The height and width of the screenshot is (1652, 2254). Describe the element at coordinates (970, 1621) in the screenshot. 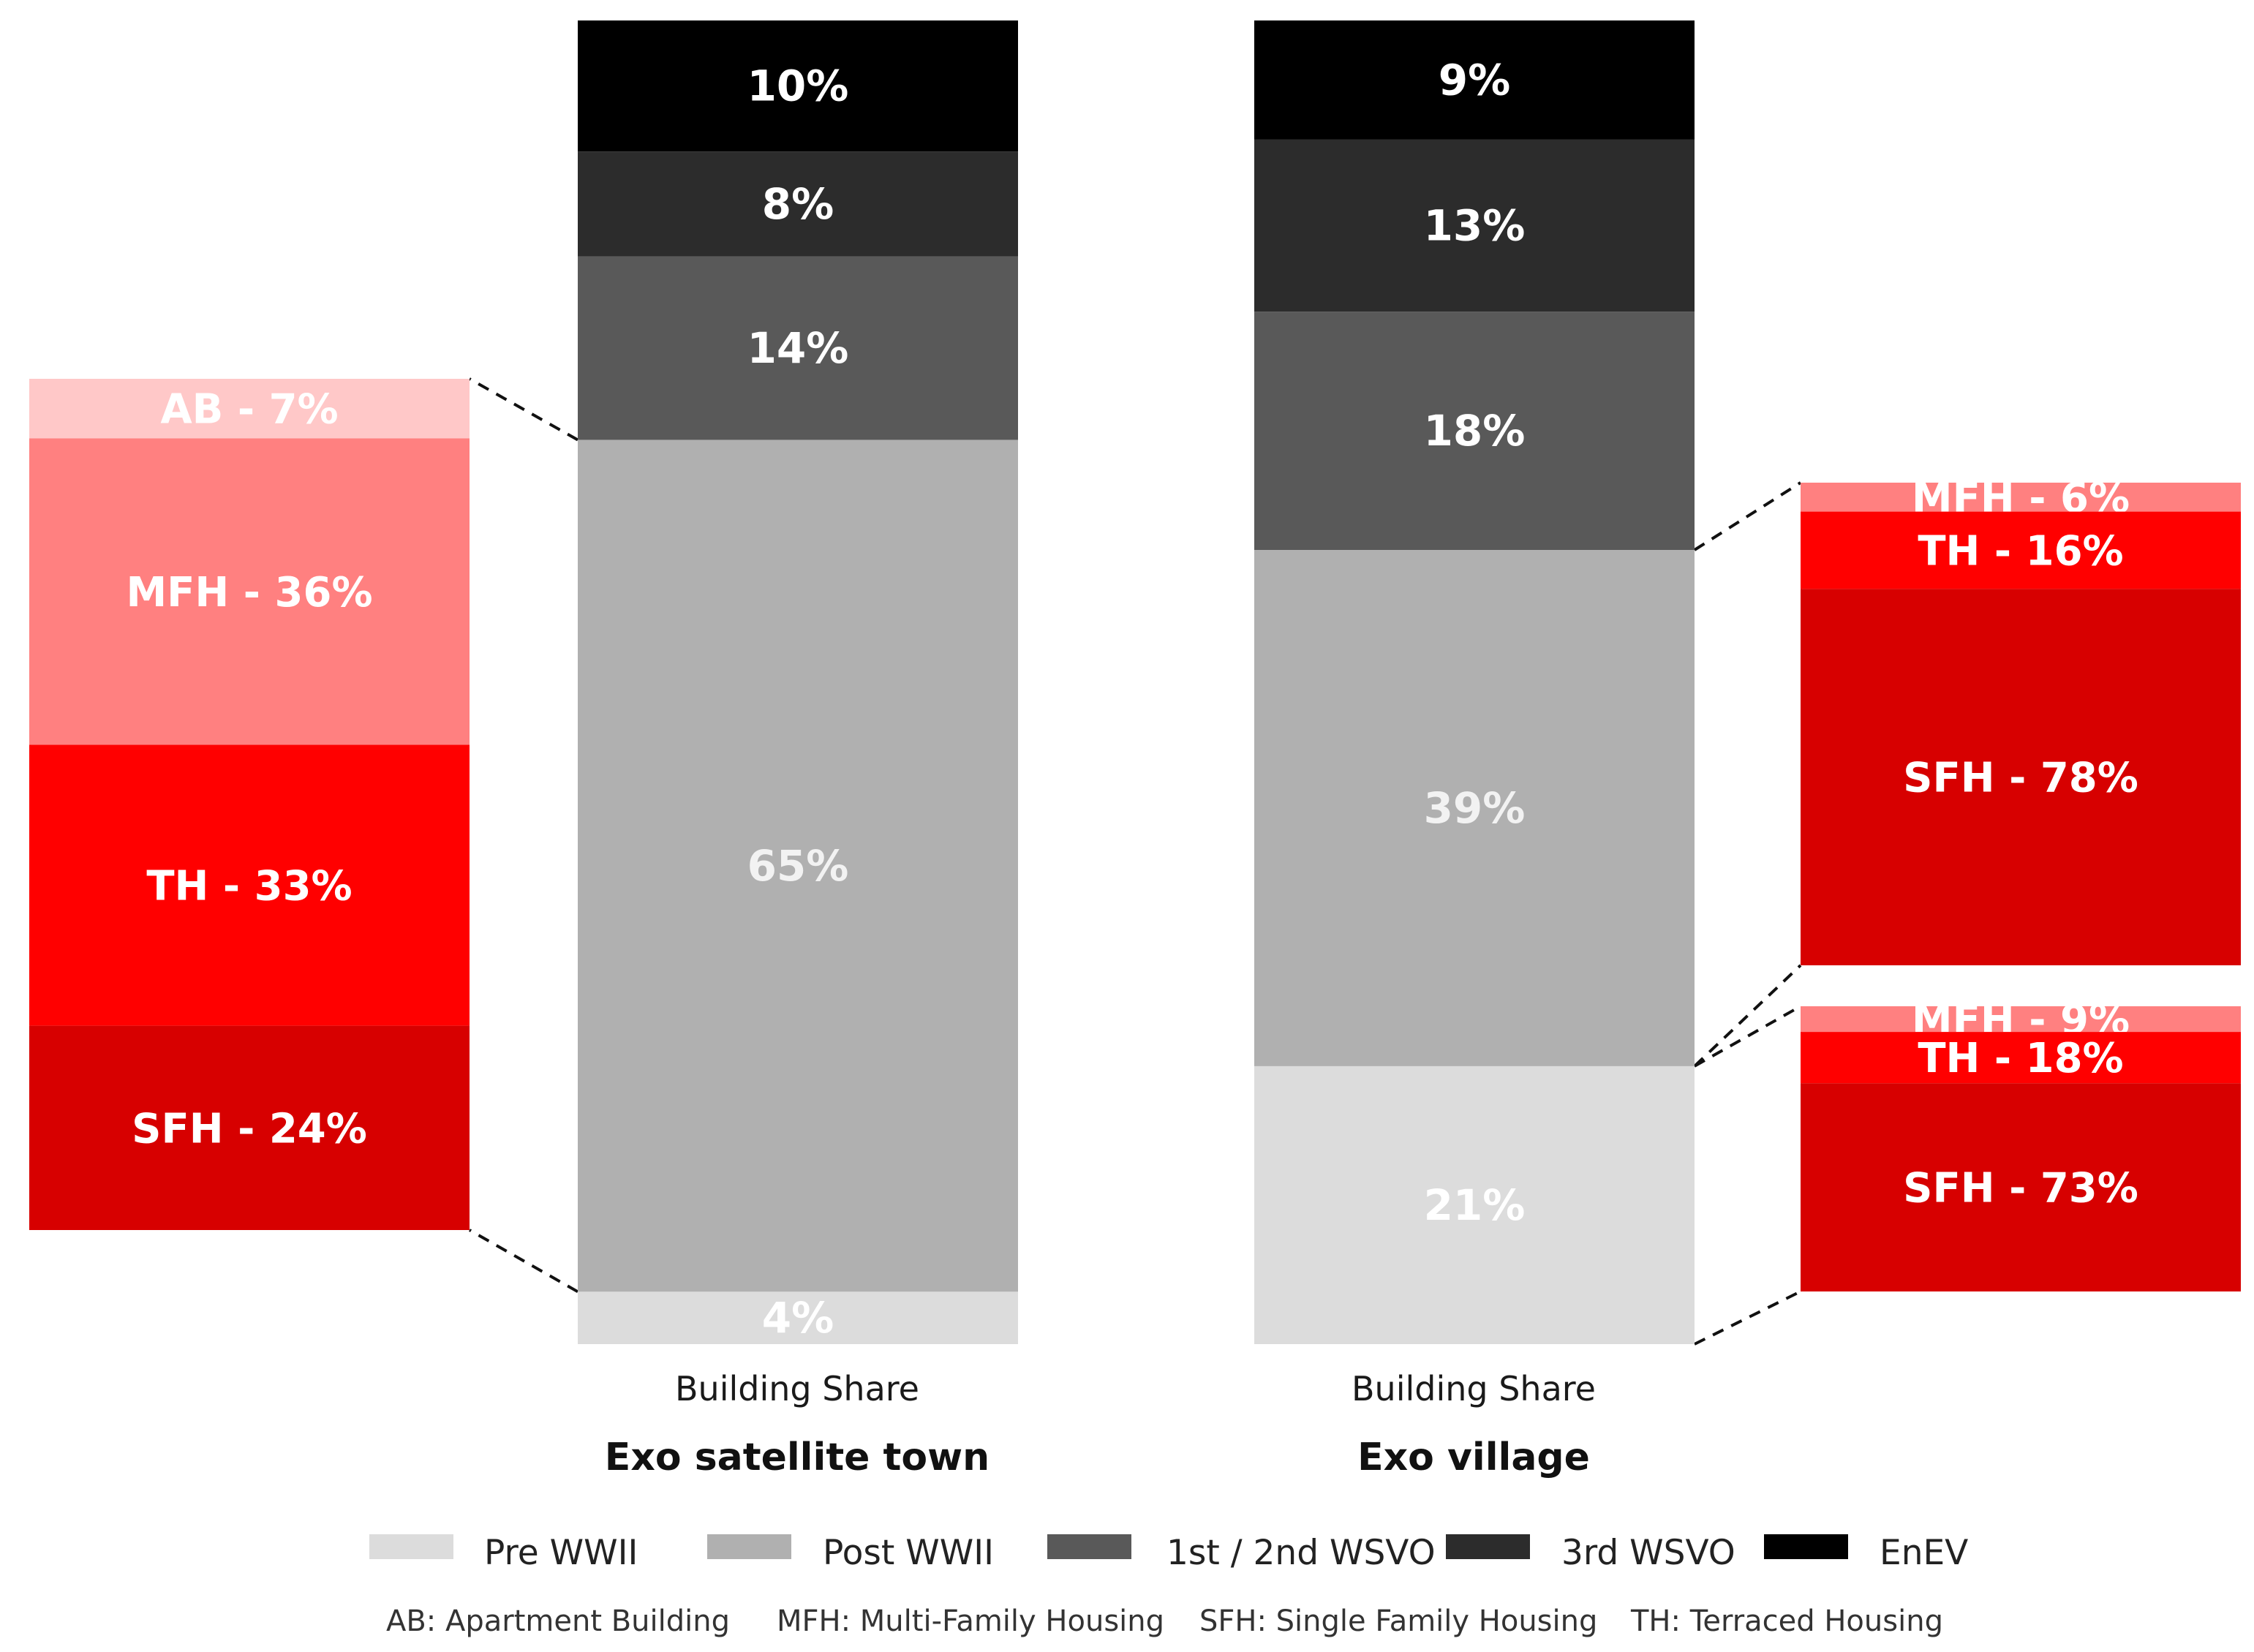

I see `abbr-mfh: MFH: Multi-Family Housing` at that location.